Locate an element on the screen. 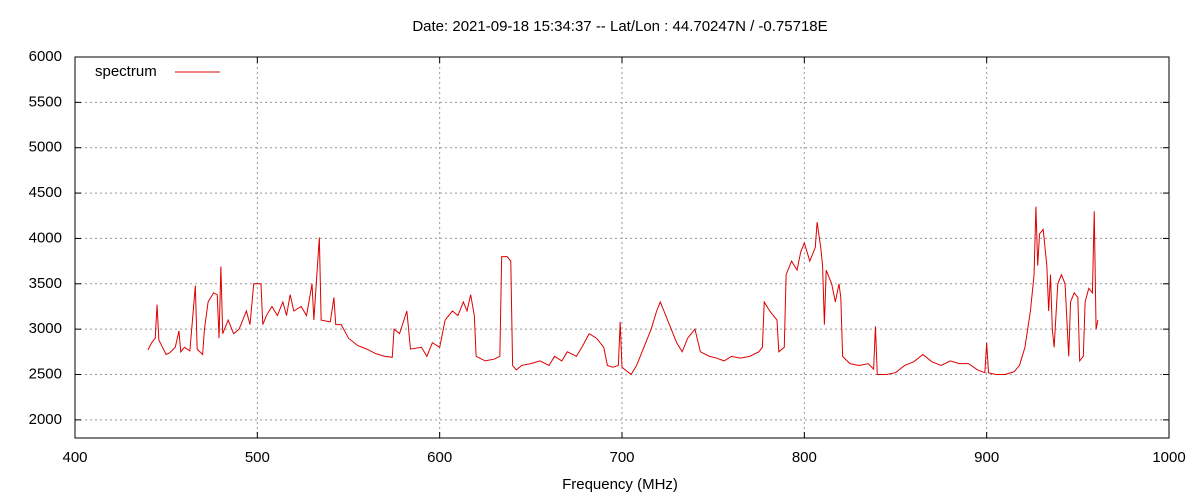  y-tick-label: 3500 is located at coordinates (45, 283).